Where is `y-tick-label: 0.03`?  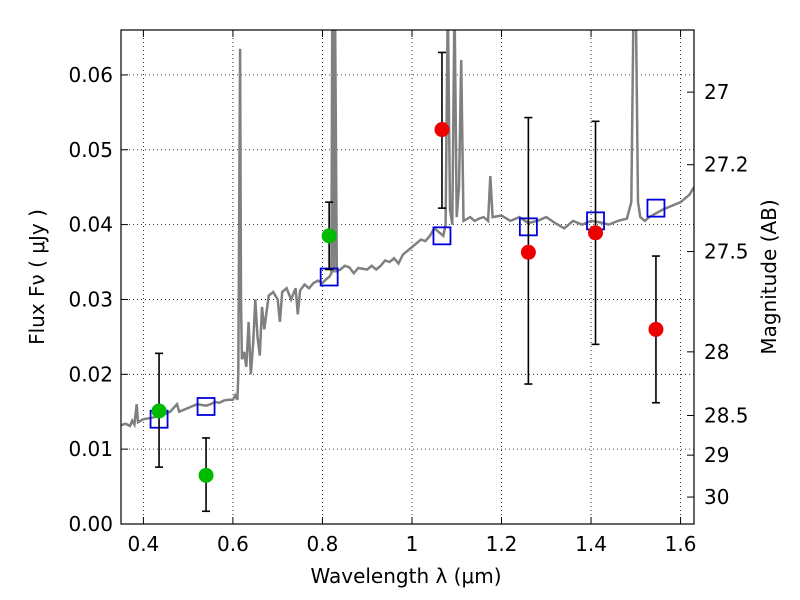 y-tick-label: 0.03 is located at coordinates (90, 299).